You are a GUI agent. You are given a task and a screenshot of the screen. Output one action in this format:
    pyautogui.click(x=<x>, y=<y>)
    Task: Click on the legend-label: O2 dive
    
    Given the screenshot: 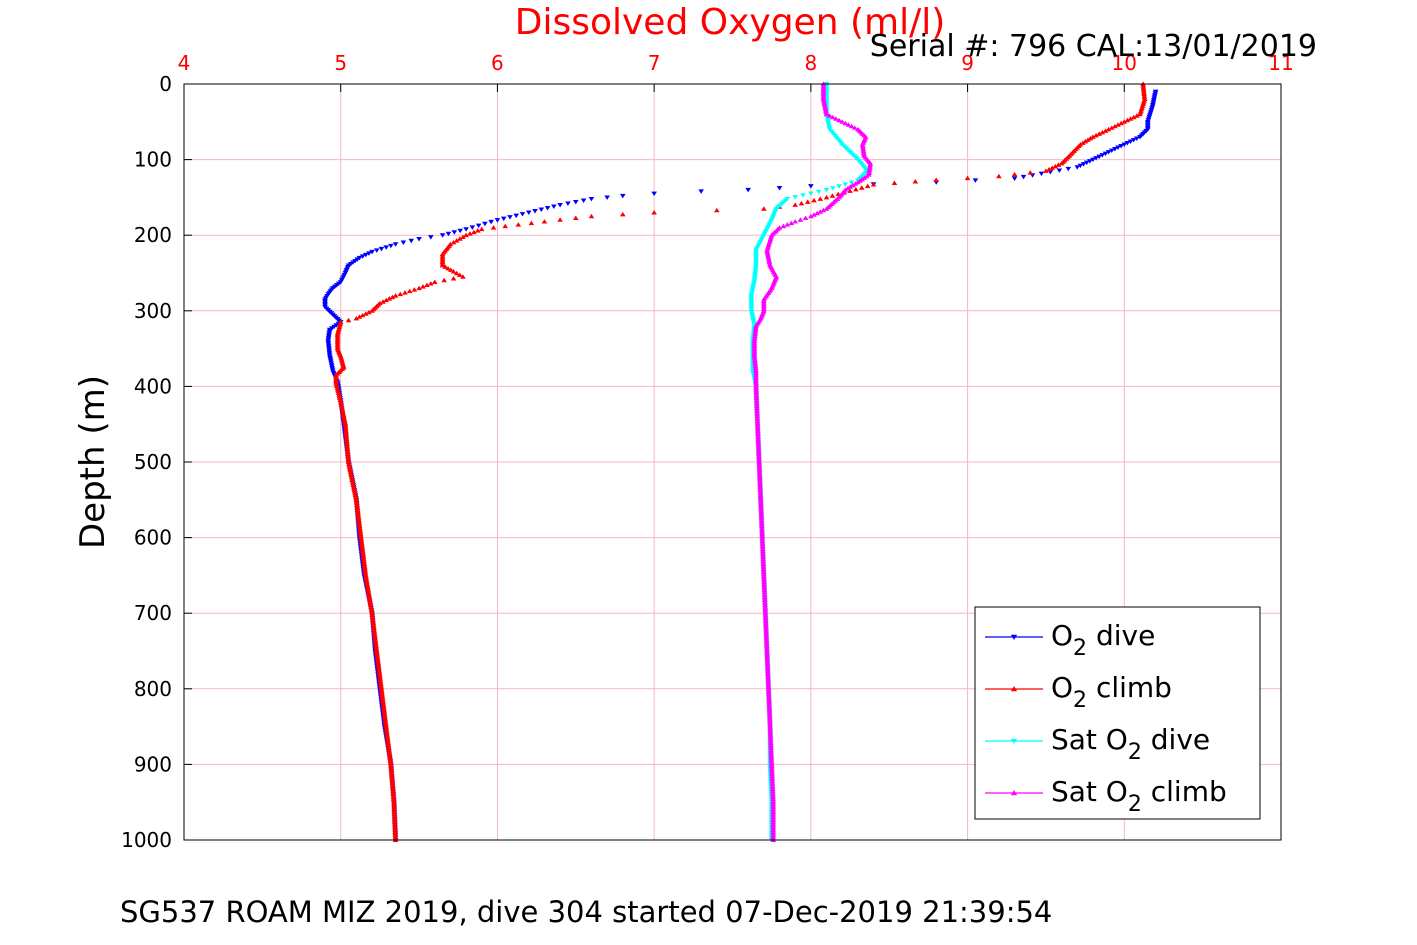 What is the action you would take?
    pyautogui.click(x=1103, y=640)
    